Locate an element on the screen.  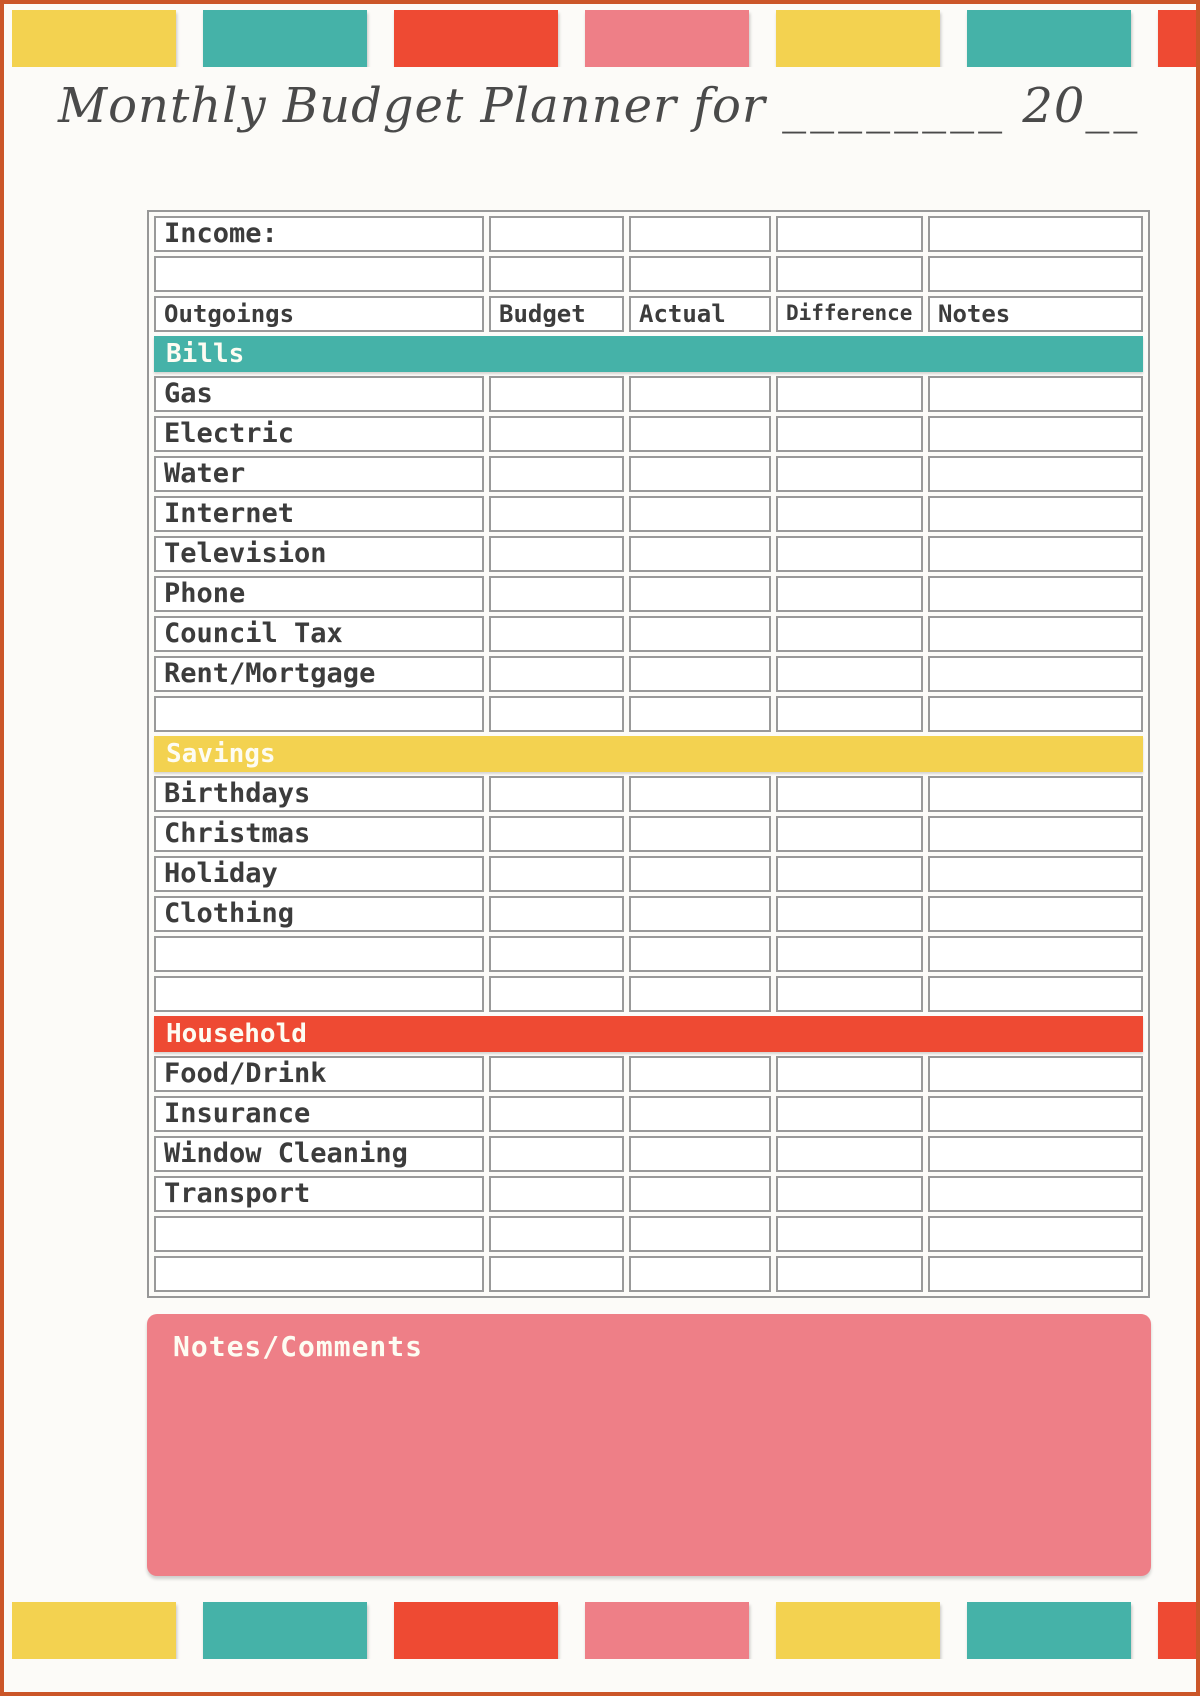
item-row-window-cleaning: Window Cleaning is located at coordinates (648, 1154).